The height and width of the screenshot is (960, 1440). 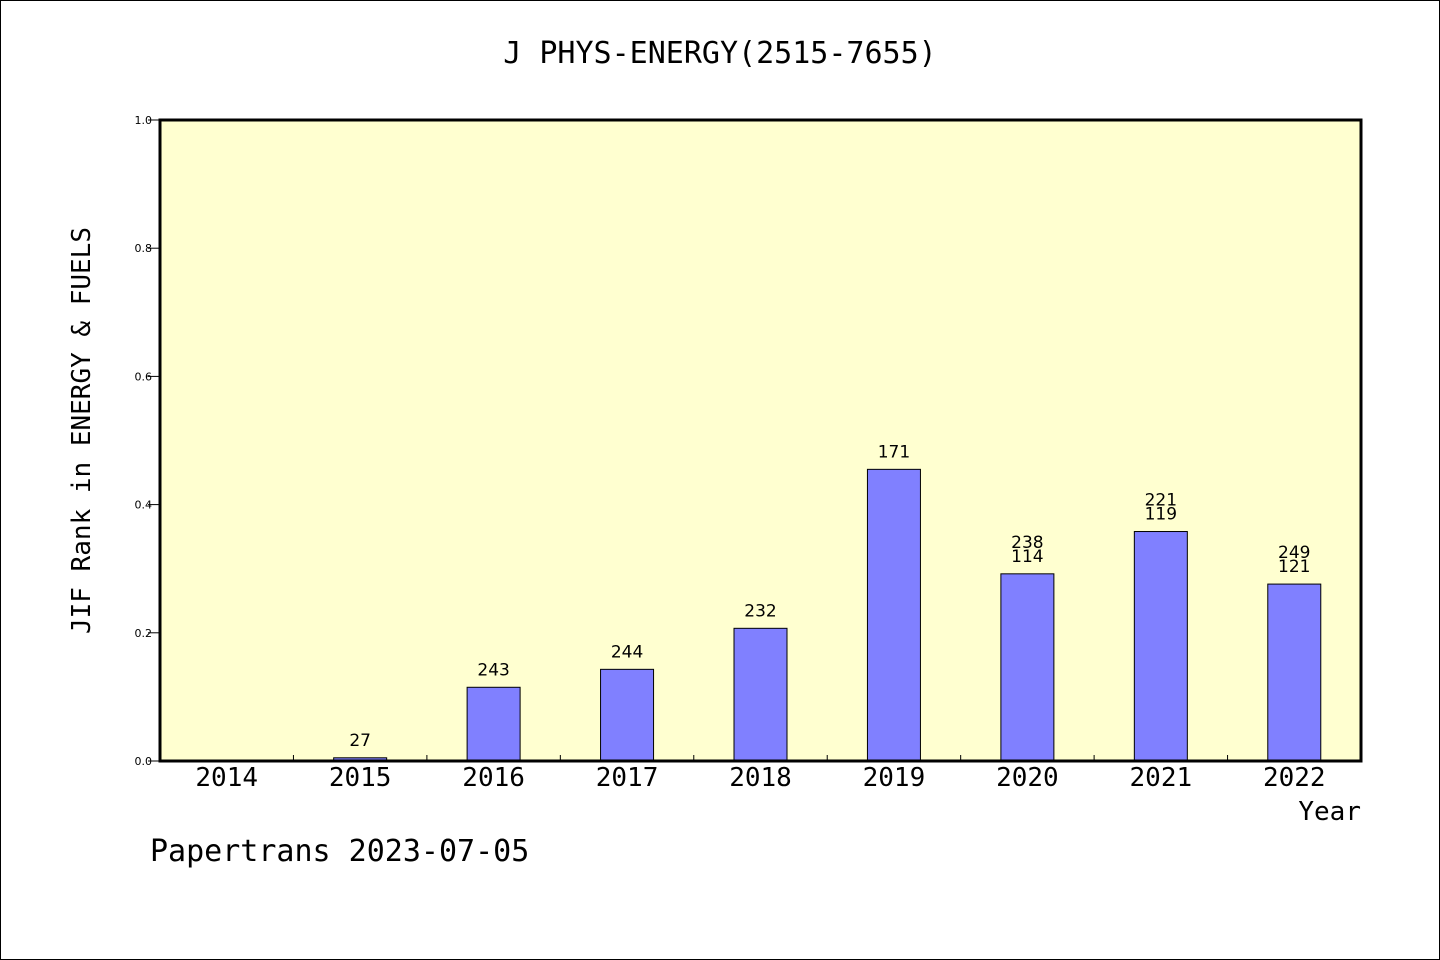 I want to click on bar-label-2022-0: 249, so click(x=1294, y=553).